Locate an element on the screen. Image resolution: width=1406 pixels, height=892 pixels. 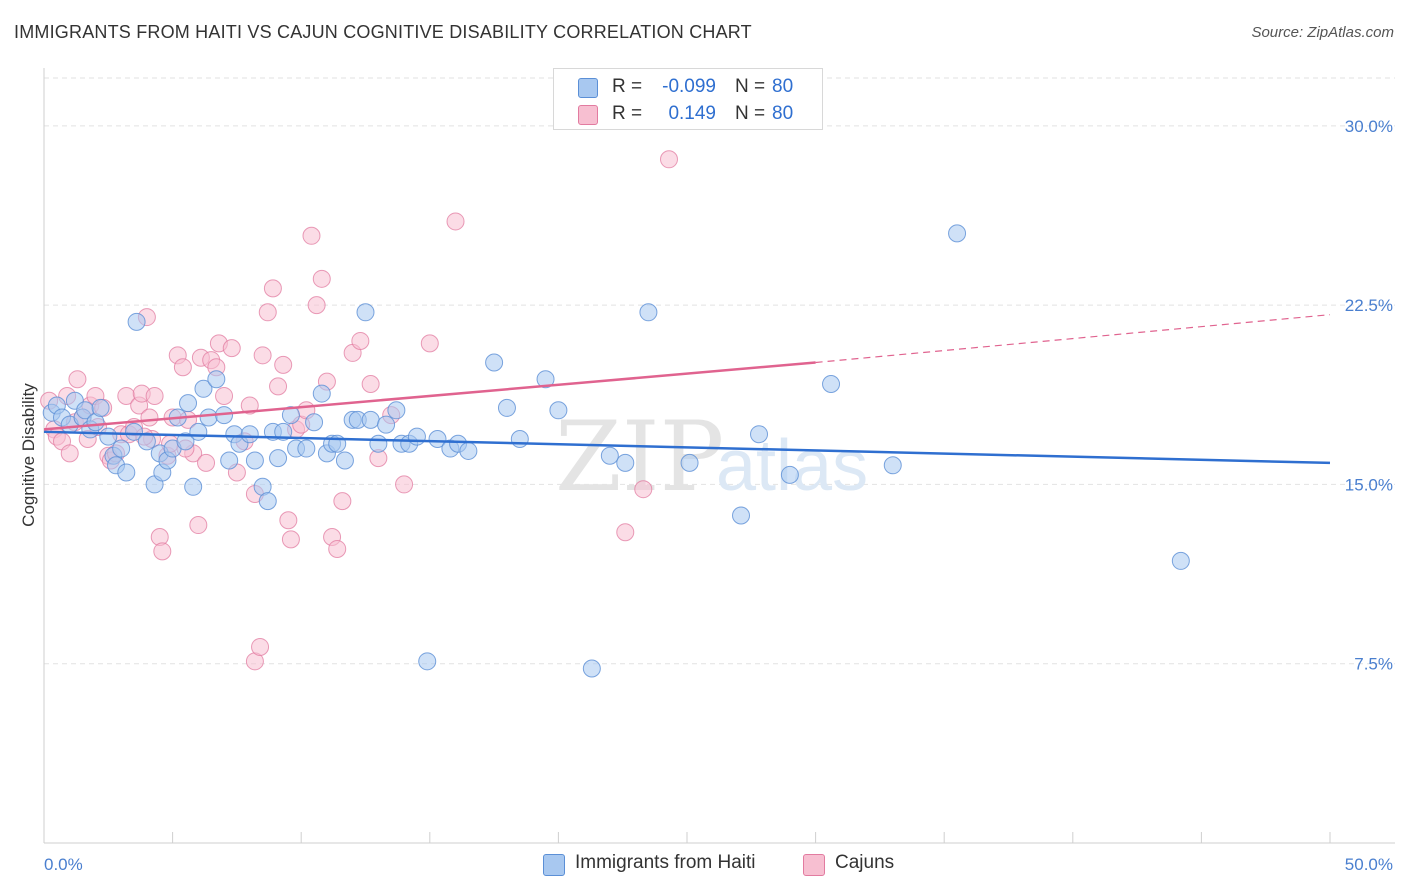
watermark-atlas: atlas is located at coordinates (792, 466).